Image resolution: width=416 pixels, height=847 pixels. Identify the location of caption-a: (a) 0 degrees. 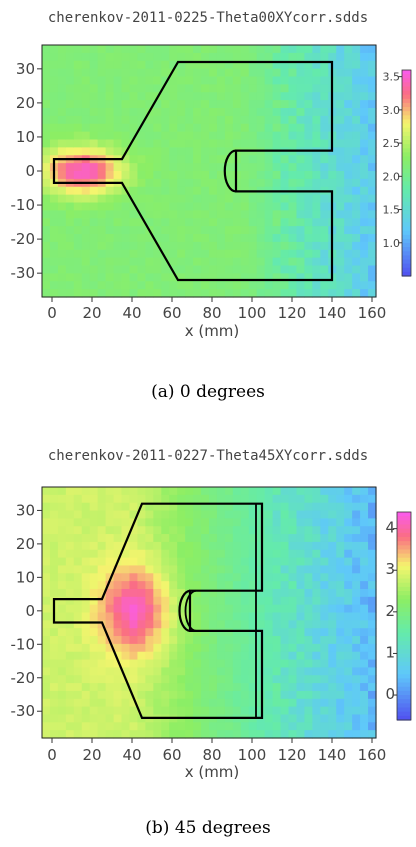
(208, 392).